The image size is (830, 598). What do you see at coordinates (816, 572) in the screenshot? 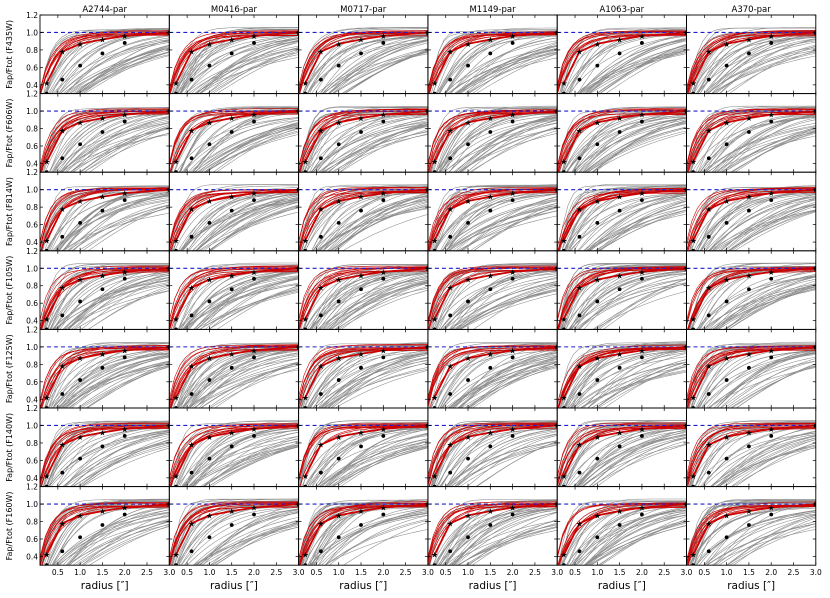
I see `x-tick-label: 3.0` at bounding box center [816, 572].